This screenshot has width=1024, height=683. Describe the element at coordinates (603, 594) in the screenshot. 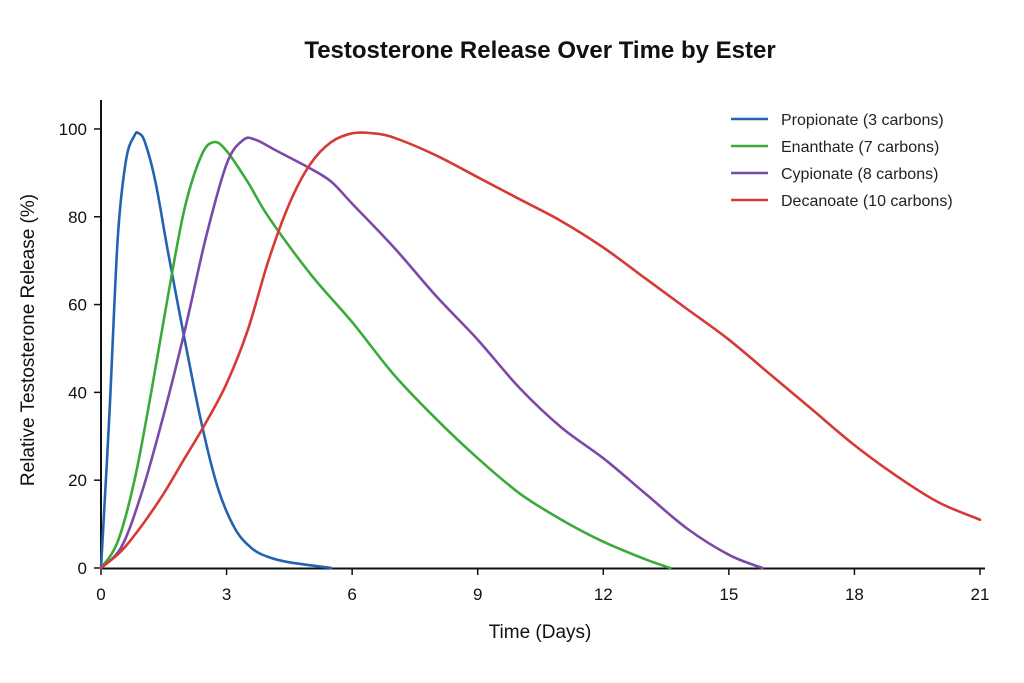

I see `x-tick-label: 12` at that location.